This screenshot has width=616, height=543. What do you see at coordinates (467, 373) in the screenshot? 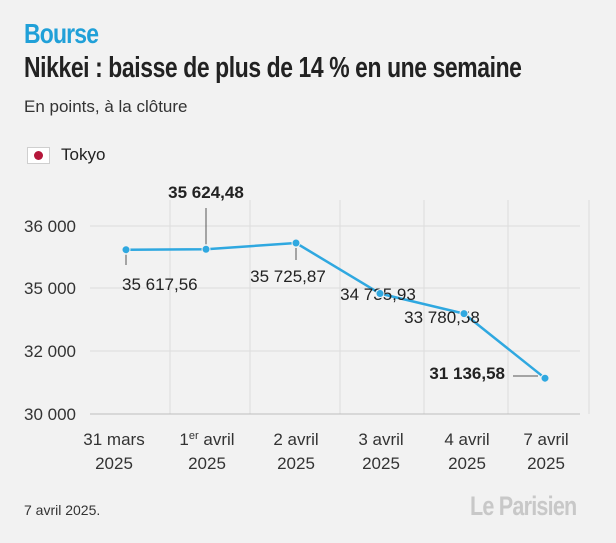
I see `data-label: 31 136,58` at bounding box center [467, 373].